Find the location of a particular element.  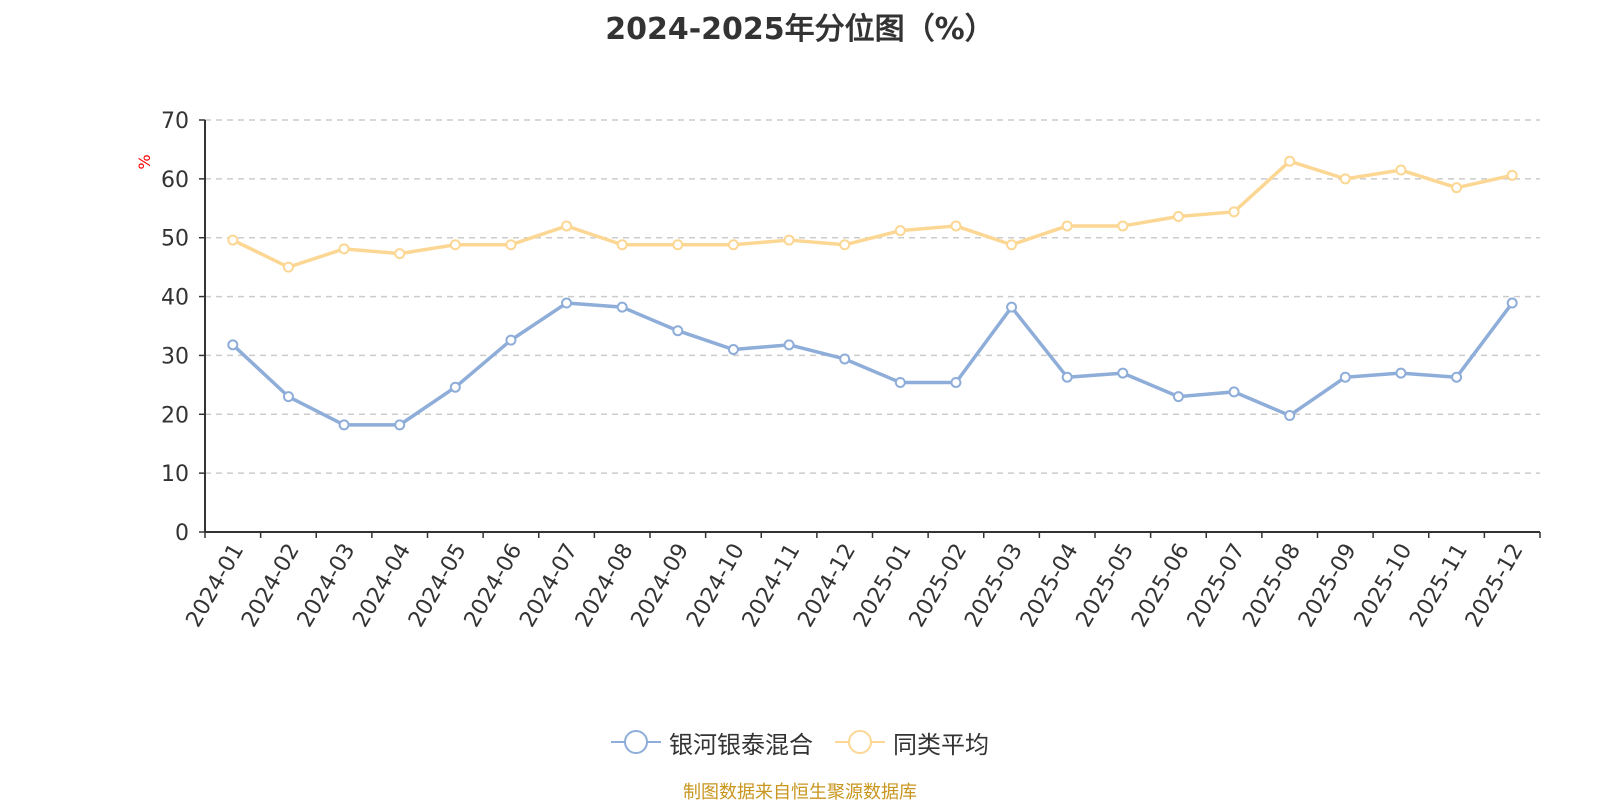

legend-item-1: 银河银泰混合 is located at coordinates (712, 742).